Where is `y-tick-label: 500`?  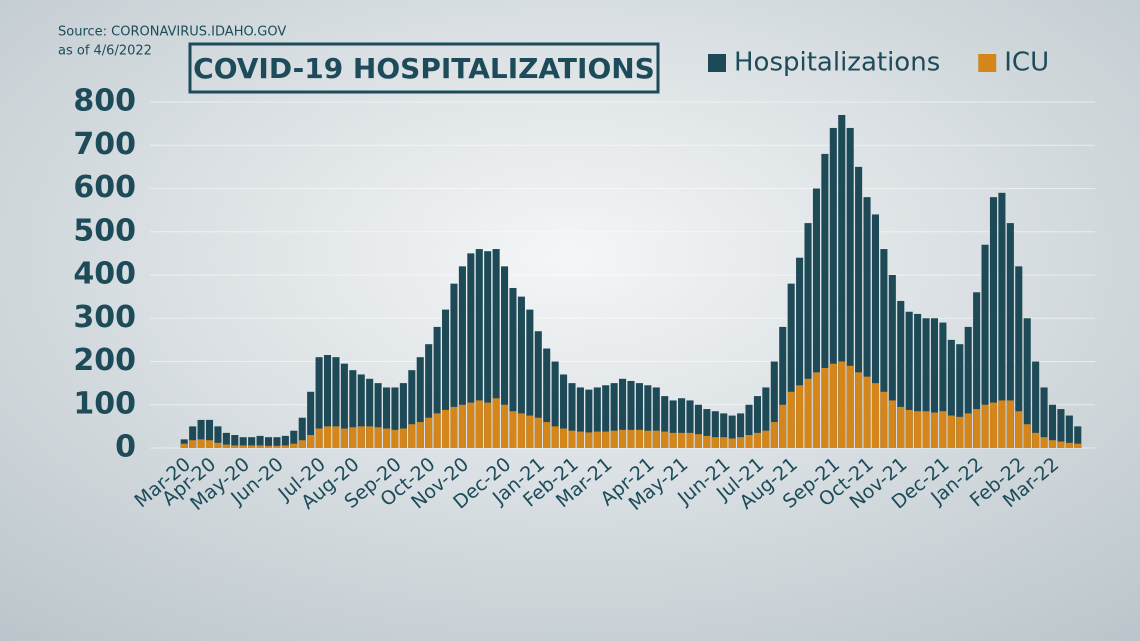 y-tick-label: 500 is located at coordinates (104, 230).